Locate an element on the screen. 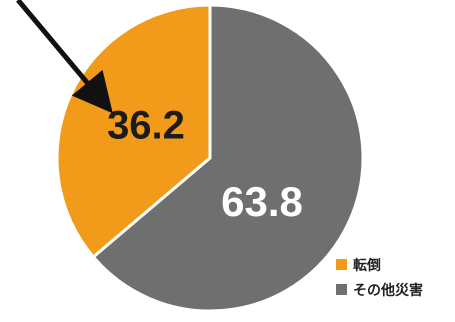 Image resolution: width=455 pixels, height=322 pixels. legend-label-other: その他災害 is located at coordinates (388, 290).